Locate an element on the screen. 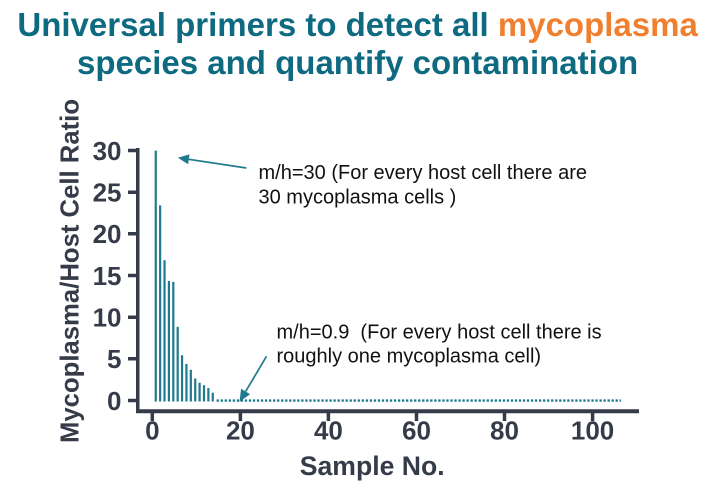 The width and height of the screenshot is (707, 484). svg-text: 10 is located at coordinates (107, 318).